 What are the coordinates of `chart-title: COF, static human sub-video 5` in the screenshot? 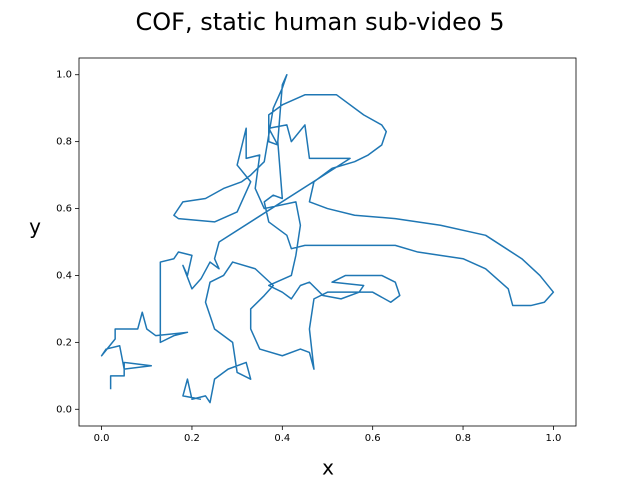 It's located at (320, 22).